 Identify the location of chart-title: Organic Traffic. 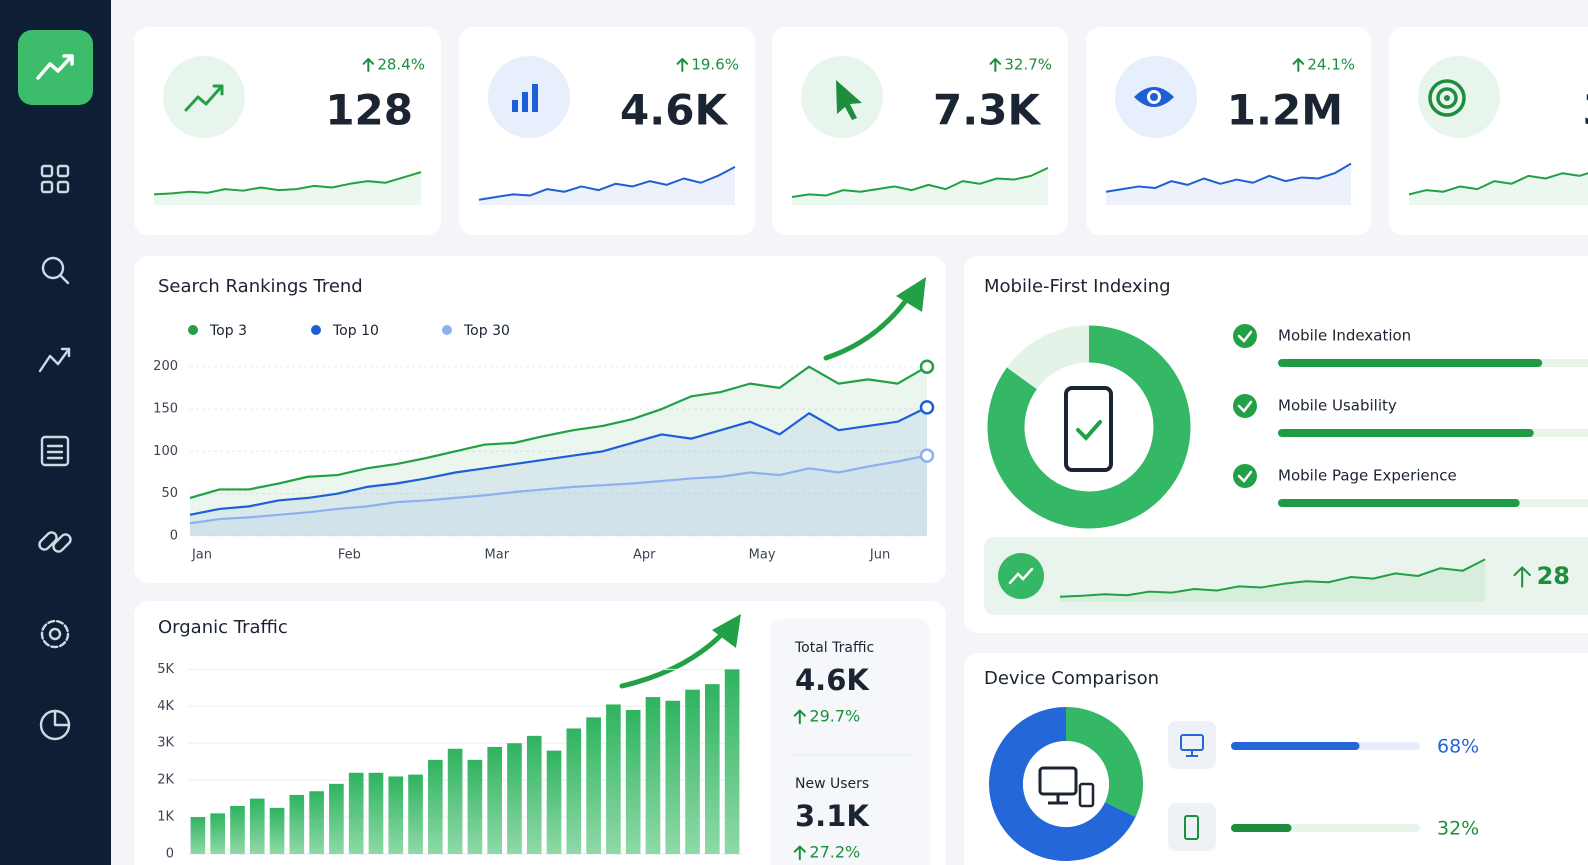
(223, 627).